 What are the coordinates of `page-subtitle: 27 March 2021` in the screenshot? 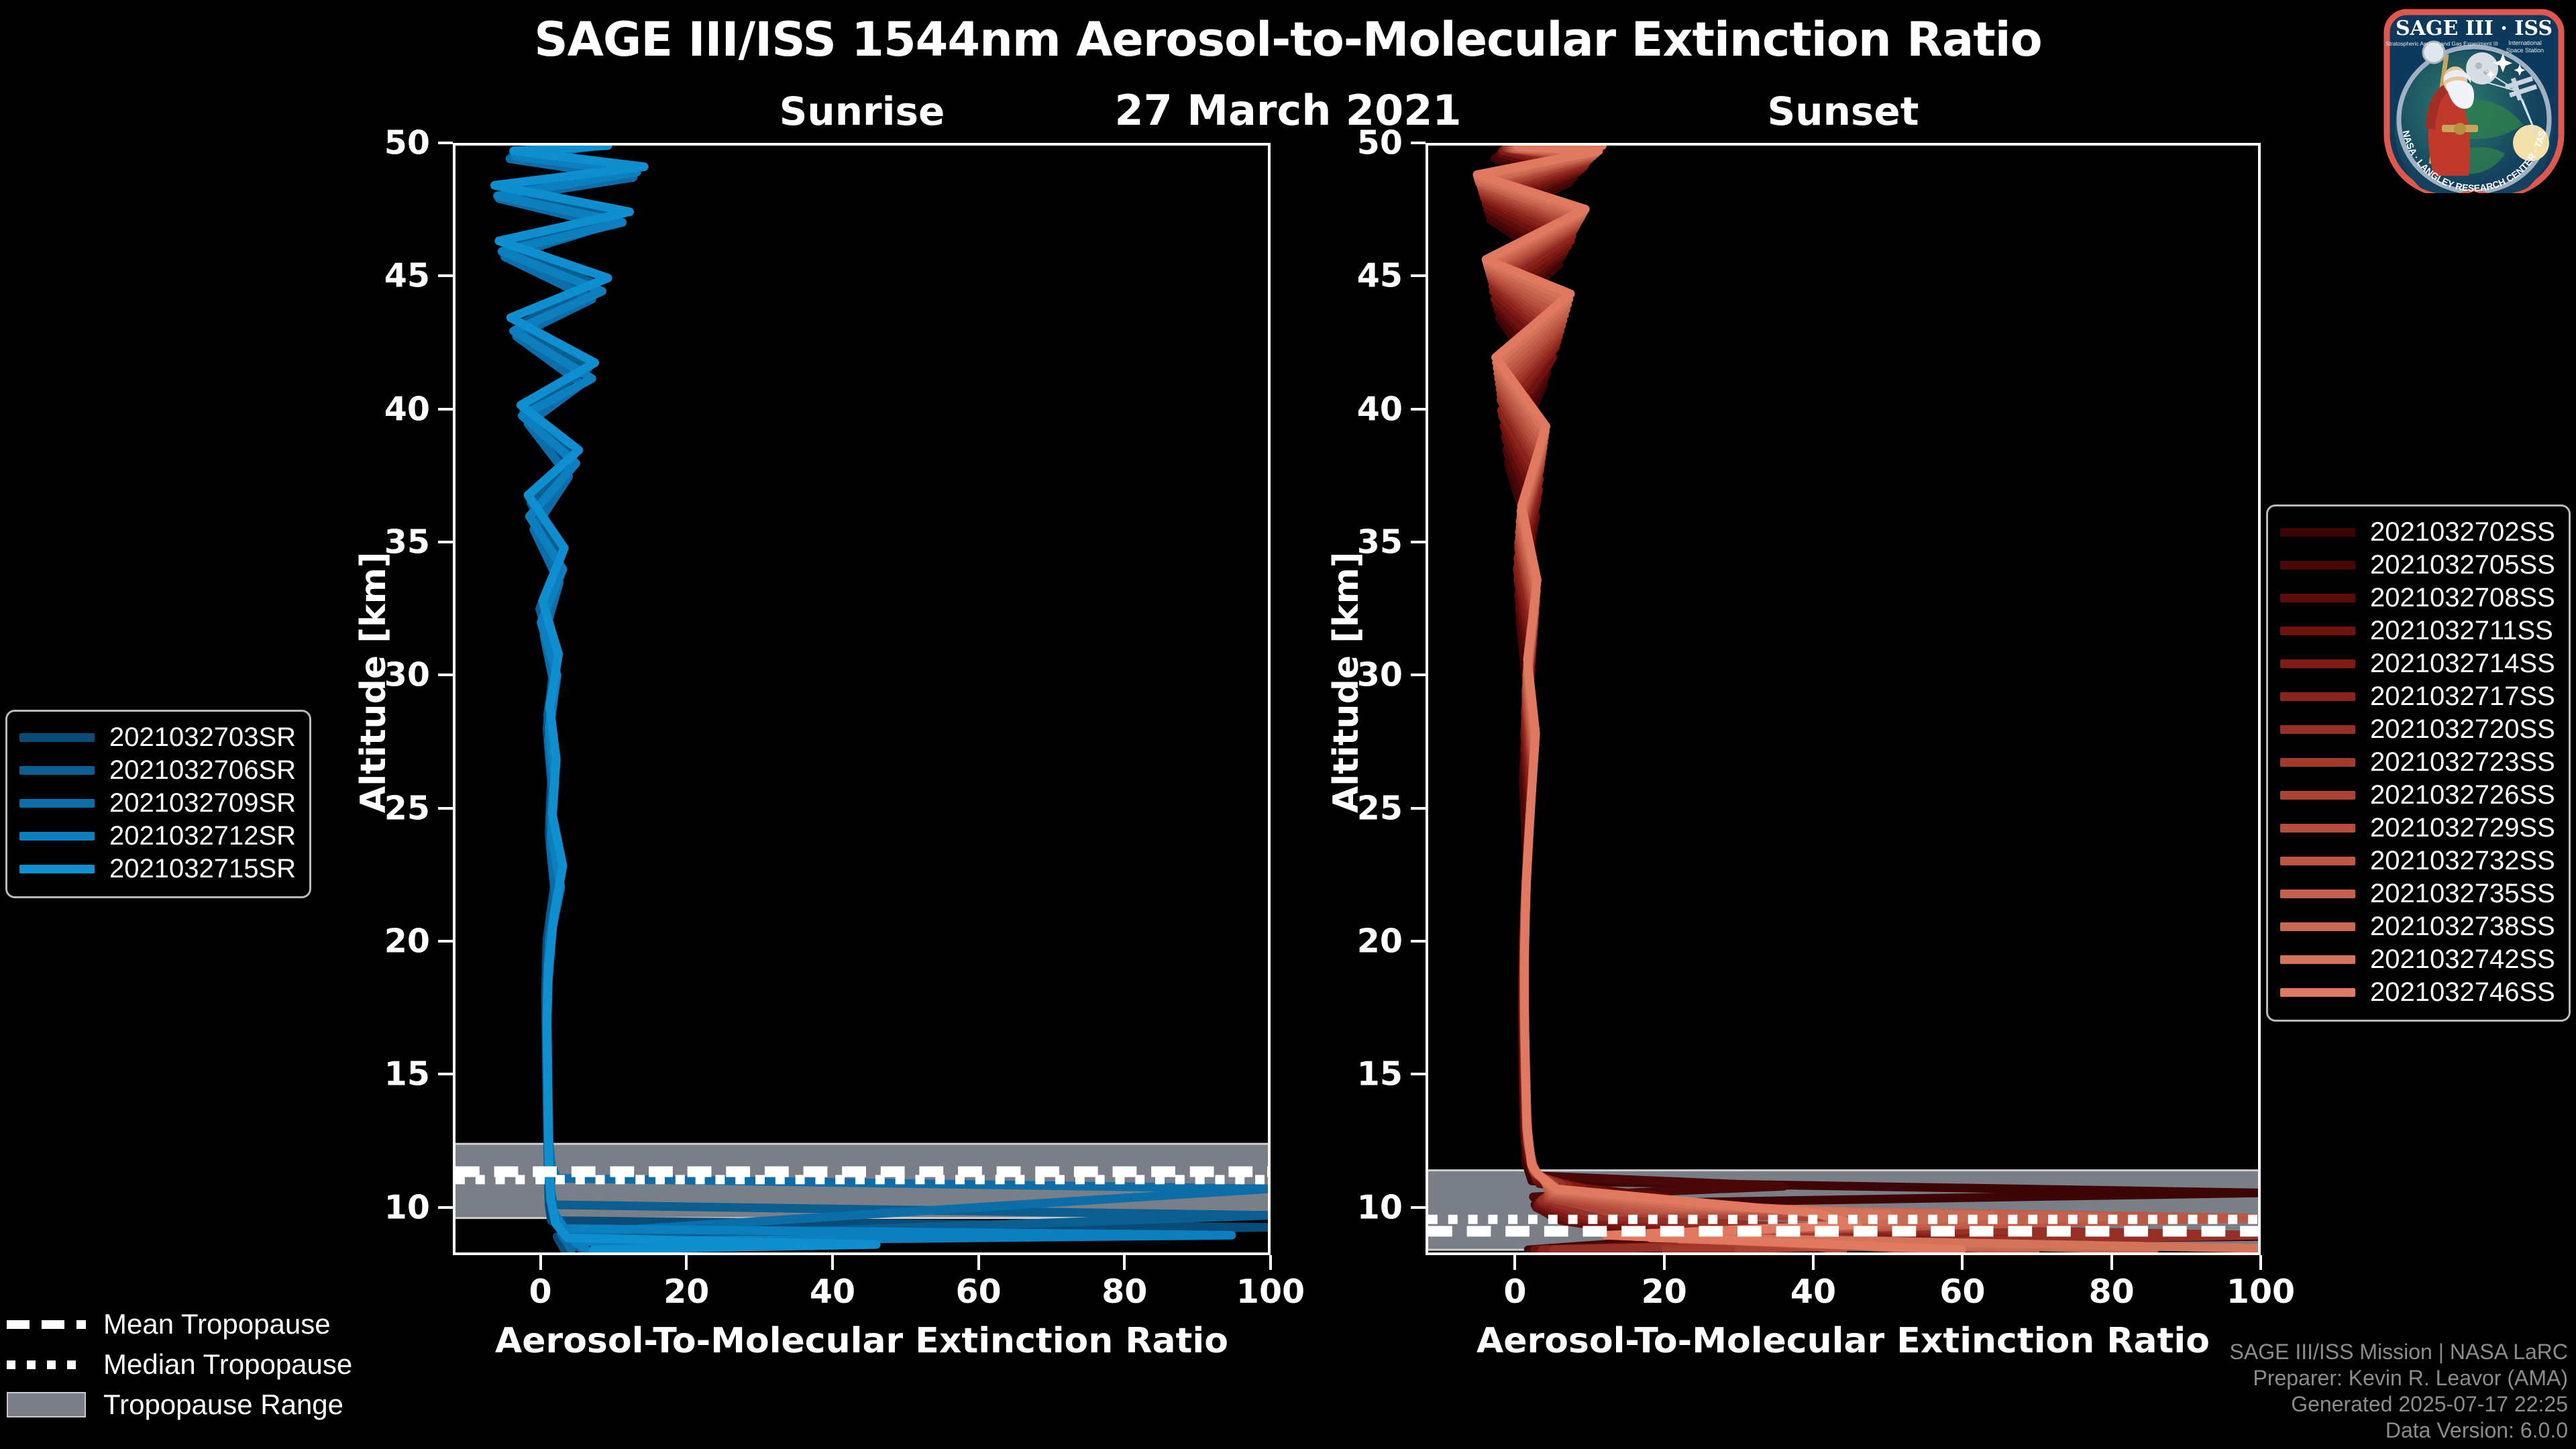 It's located at (1288, 110).